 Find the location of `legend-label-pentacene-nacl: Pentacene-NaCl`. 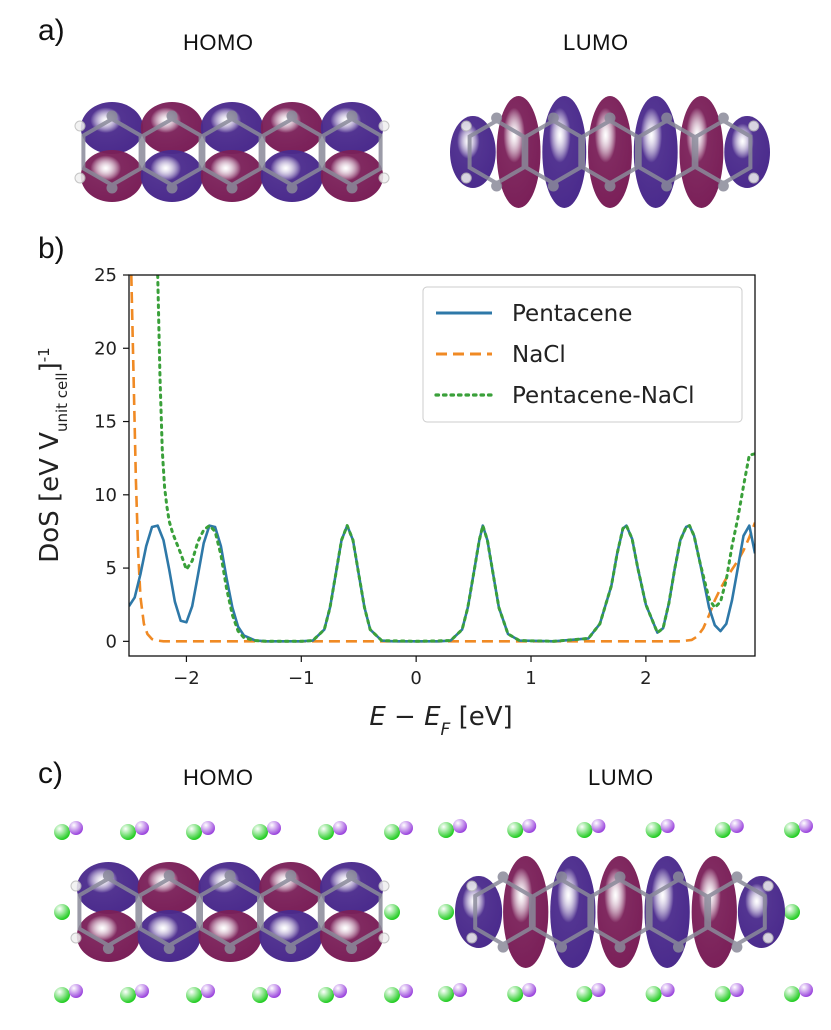

legend-label-pentacene-nacl: Pentacene-NaCl is located at coordinates (603, 396).